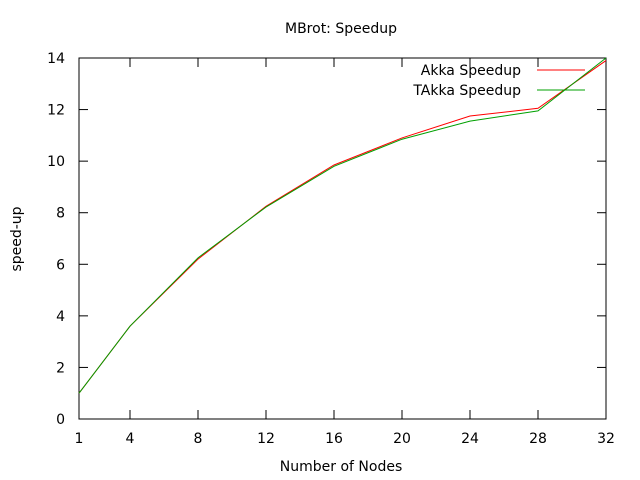 Image resolution: width=640 pixels, height=480 pixels. I want to click on legend-label: Akka Speedup, so click(471, 71).